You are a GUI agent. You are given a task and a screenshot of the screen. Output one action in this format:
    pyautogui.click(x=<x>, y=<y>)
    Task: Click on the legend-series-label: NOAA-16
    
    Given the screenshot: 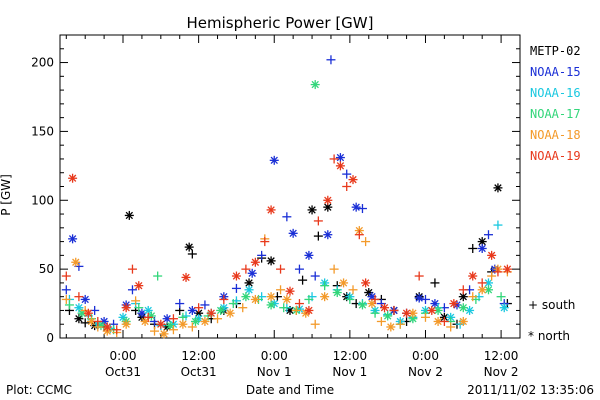 What is the action you would take?
    pyautogui.click(x=555, y=93)
    